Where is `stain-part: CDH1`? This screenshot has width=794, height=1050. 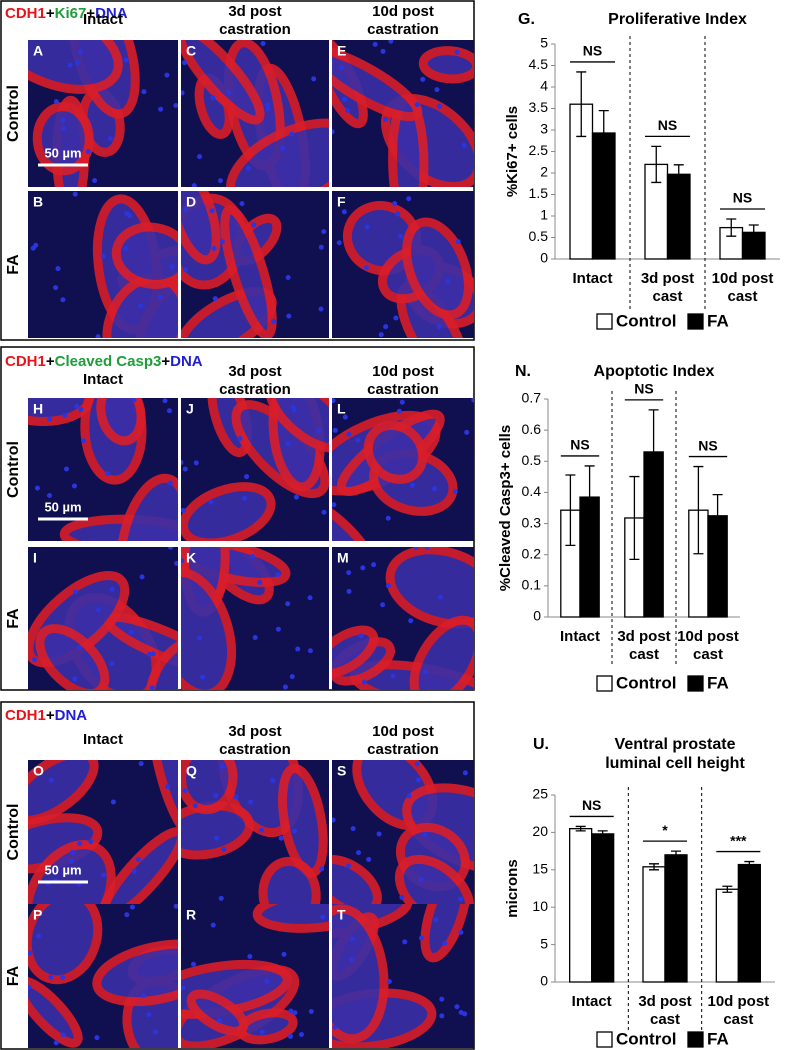 stain-part: CDH1 is located at coordinates (25, 715).